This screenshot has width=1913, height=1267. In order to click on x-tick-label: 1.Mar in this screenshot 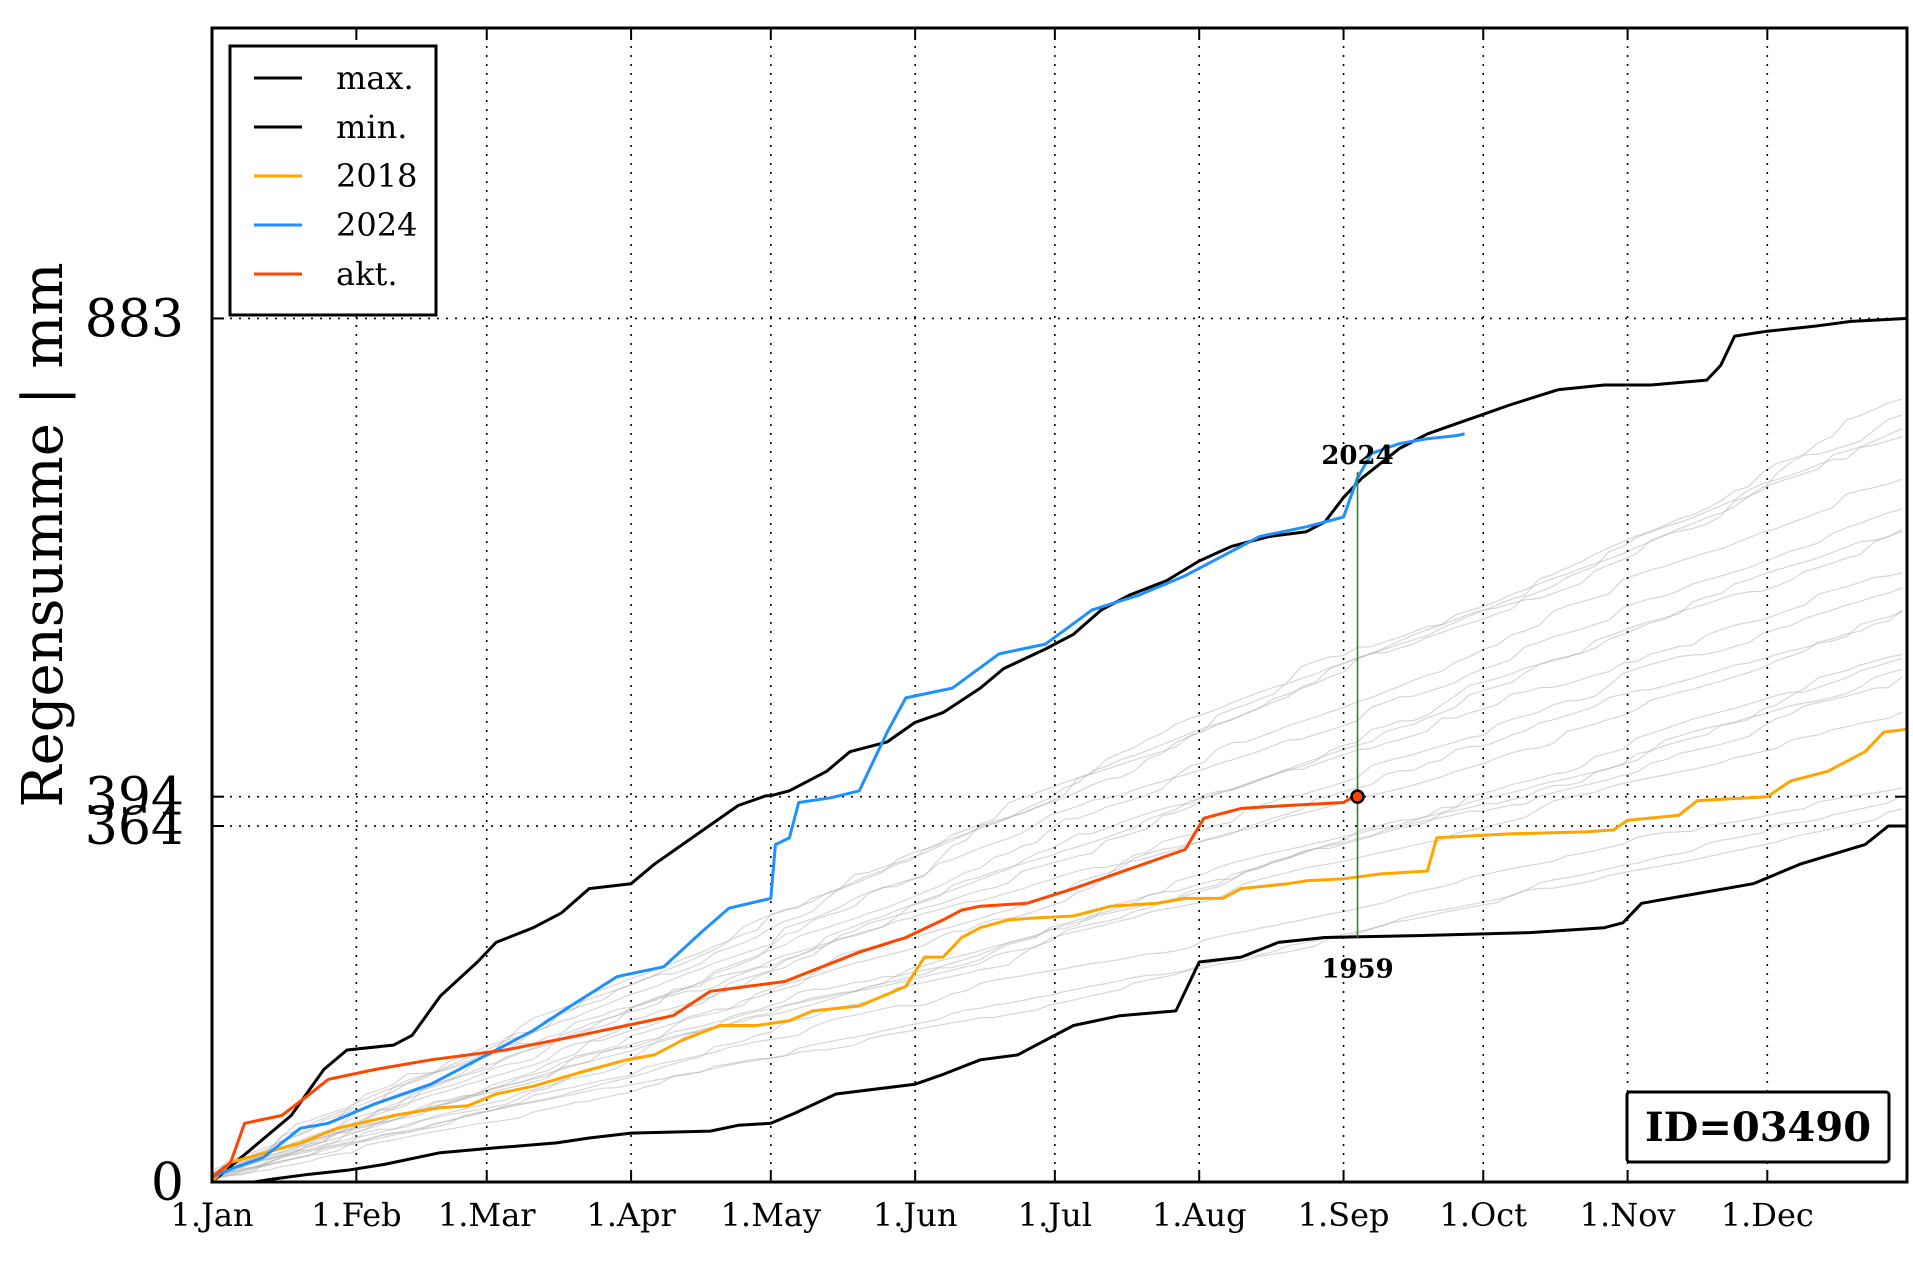, I will do `click(487, 1215)`.